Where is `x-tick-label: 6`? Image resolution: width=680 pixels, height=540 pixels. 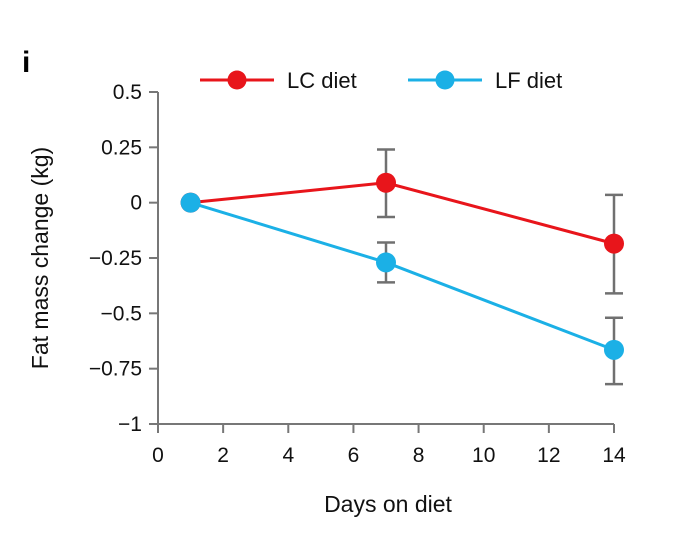
x-tick-label: 6 is located at coordinates (354, 455).